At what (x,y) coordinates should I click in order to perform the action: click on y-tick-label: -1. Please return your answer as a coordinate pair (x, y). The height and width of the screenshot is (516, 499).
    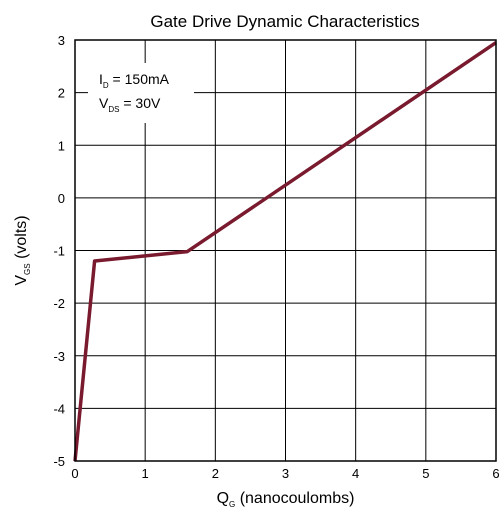
    Looking at the image, I should click on (59, 251).